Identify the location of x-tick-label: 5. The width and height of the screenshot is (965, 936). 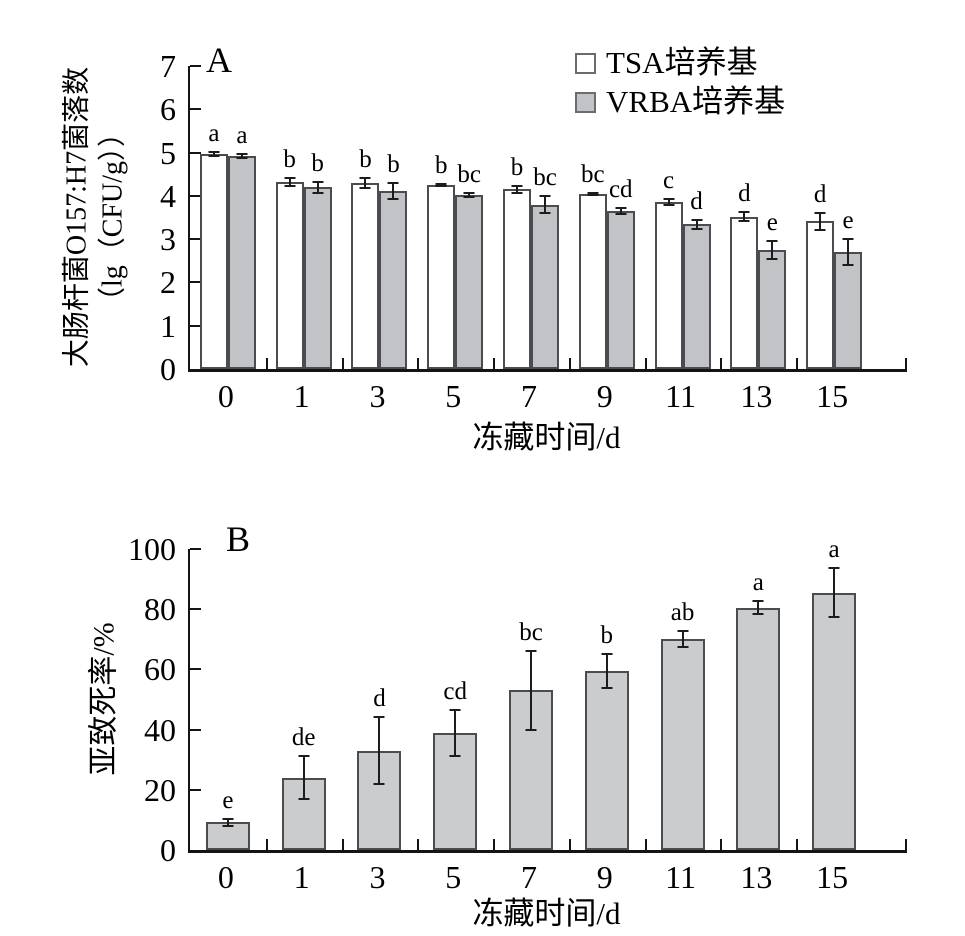
(453, 396).